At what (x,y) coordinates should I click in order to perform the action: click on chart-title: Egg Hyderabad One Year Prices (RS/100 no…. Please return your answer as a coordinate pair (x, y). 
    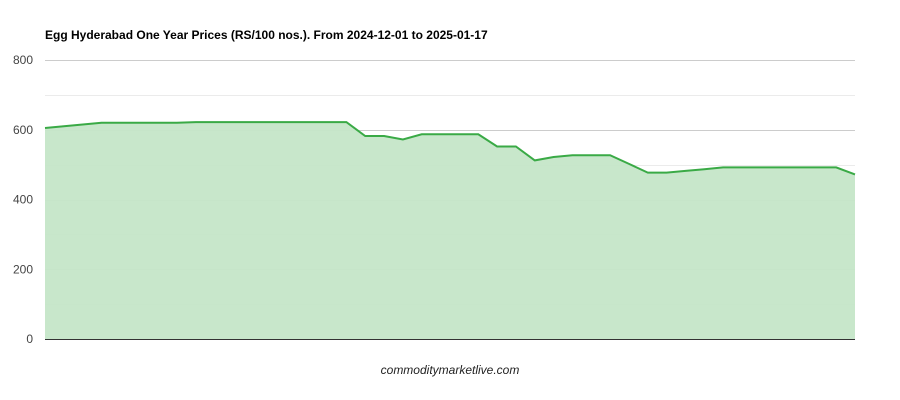
    Looking at the image, I should click on (266, 35).